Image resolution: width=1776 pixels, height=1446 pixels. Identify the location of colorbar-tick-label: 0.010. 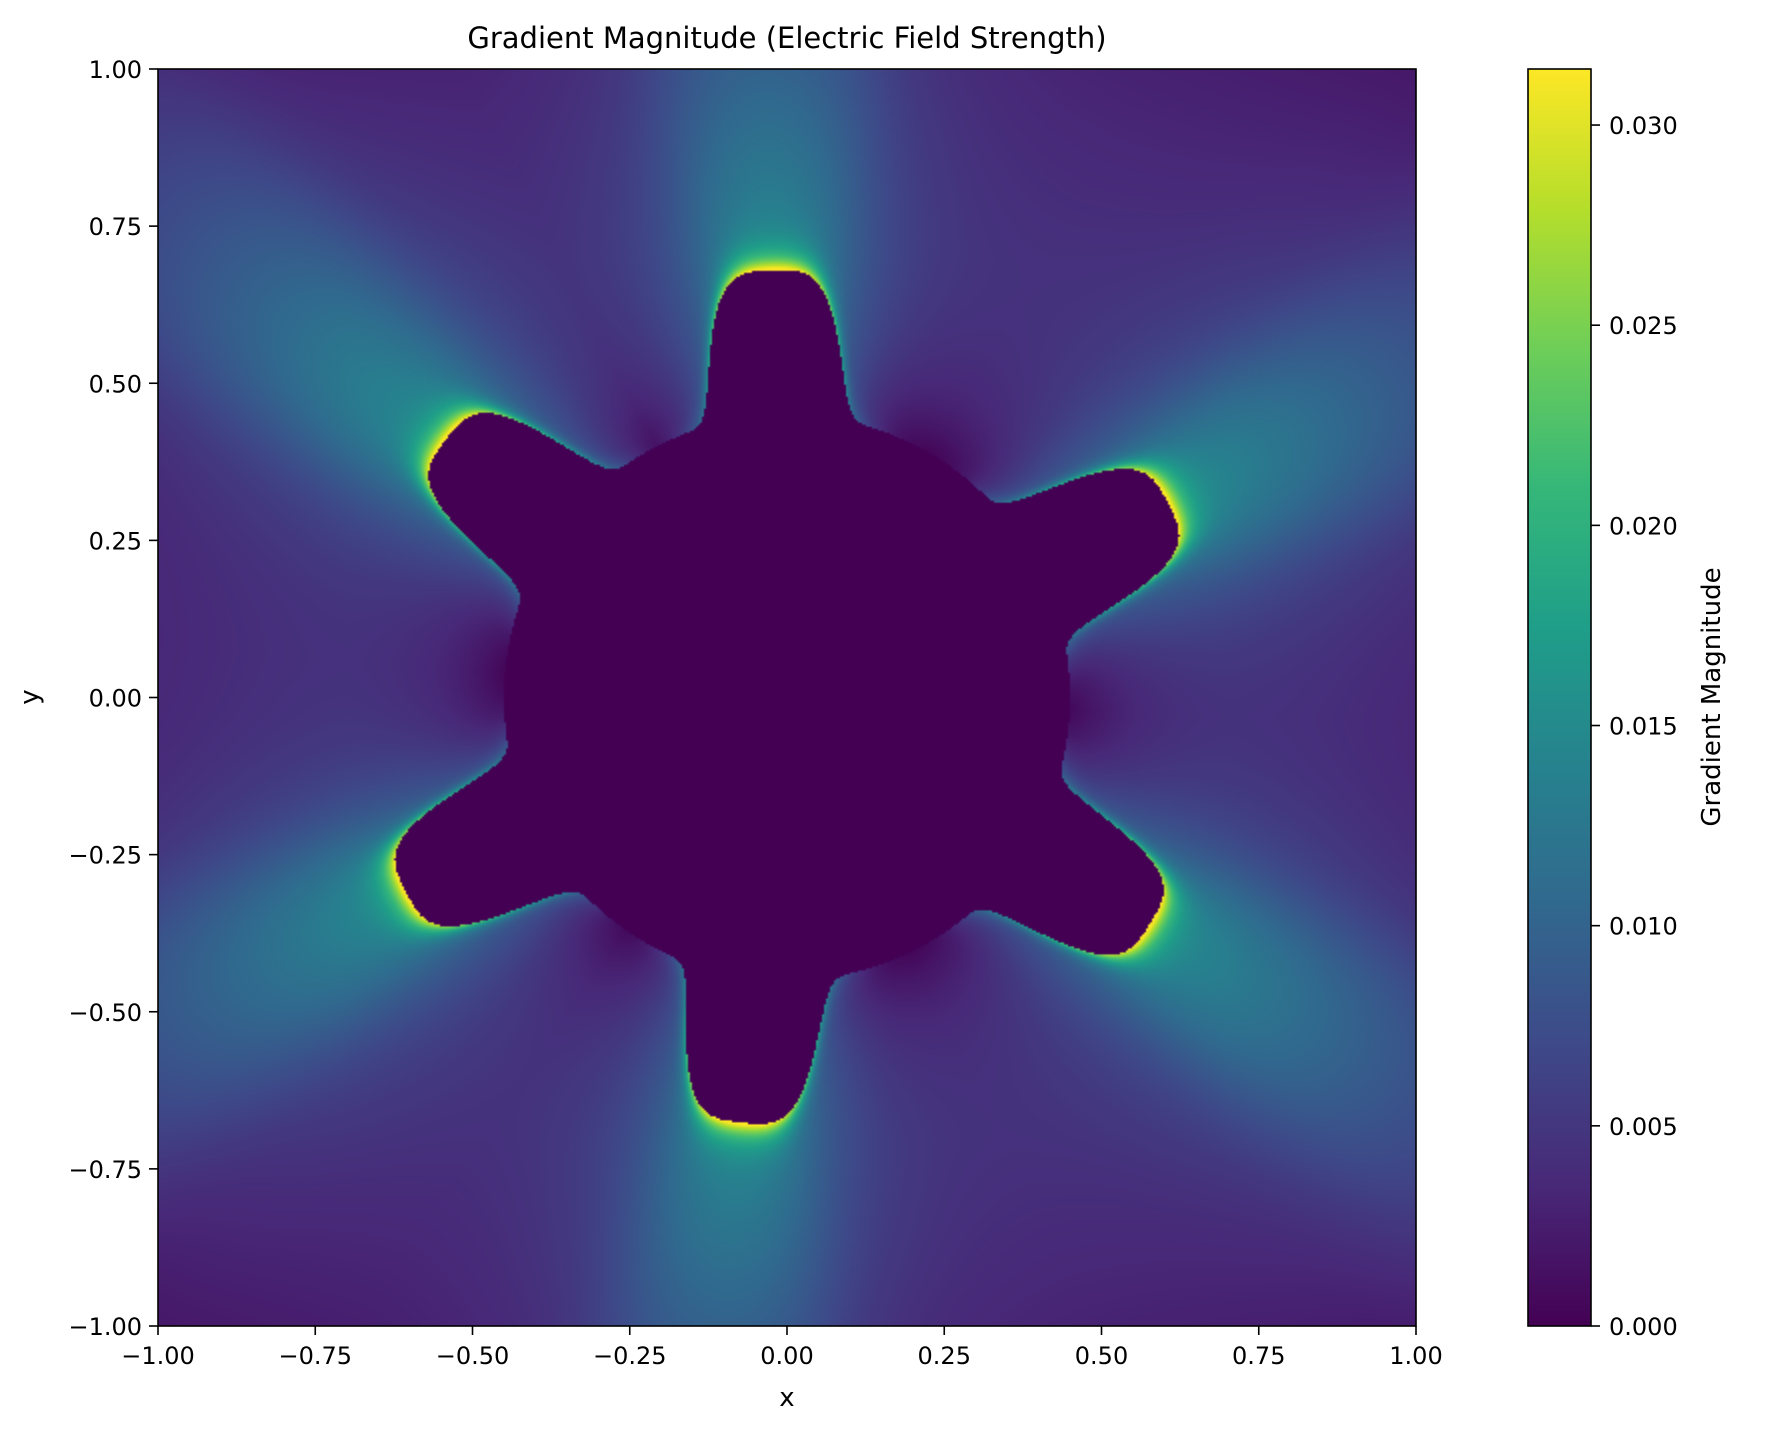
(1643, 927).